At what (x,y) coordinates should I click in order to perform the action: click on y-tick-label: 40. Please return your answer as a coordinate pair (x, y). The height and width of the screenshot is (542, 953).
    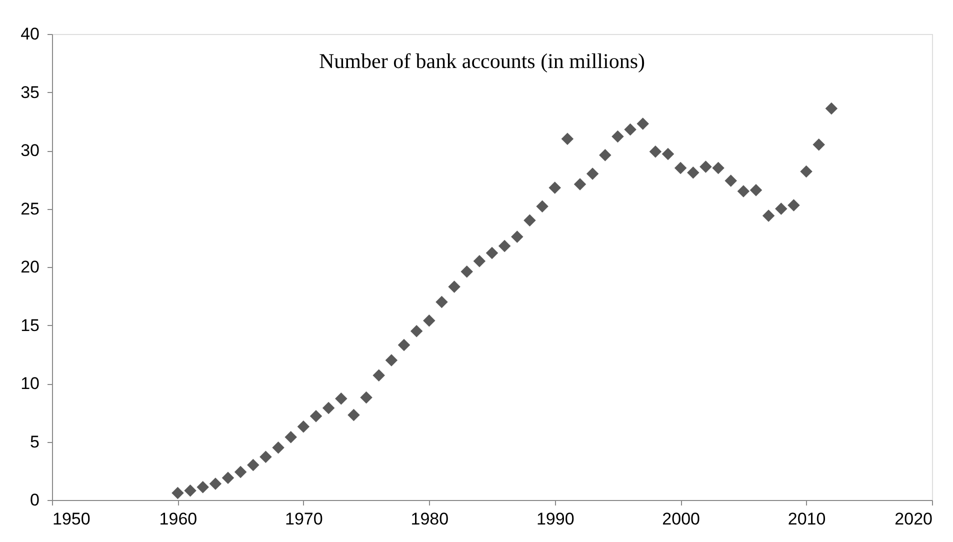
    Looking at the image, I should click on (30, 34).